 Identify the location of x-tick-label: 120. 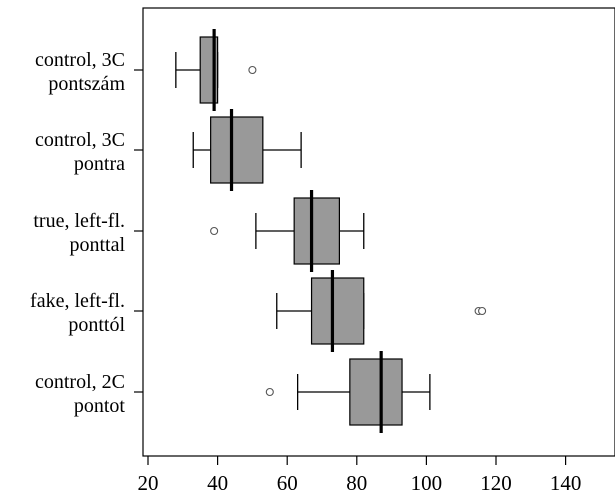
(496, 483).